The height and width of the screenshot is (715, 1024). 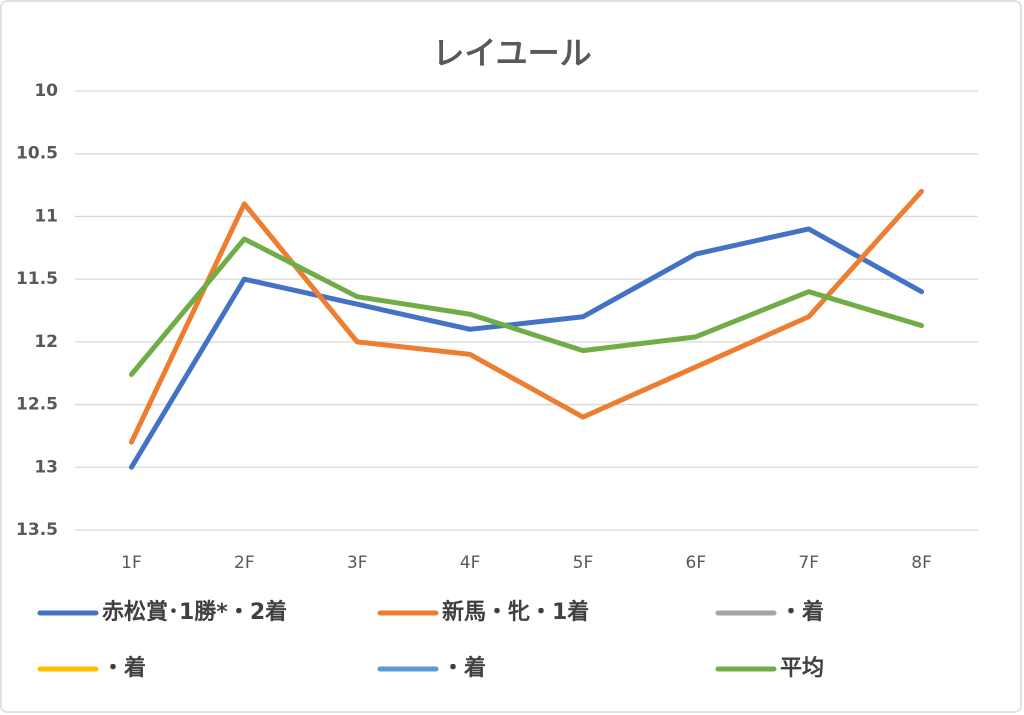 I want to click on x-tick-label: 7F, so click(x=808, y=563).